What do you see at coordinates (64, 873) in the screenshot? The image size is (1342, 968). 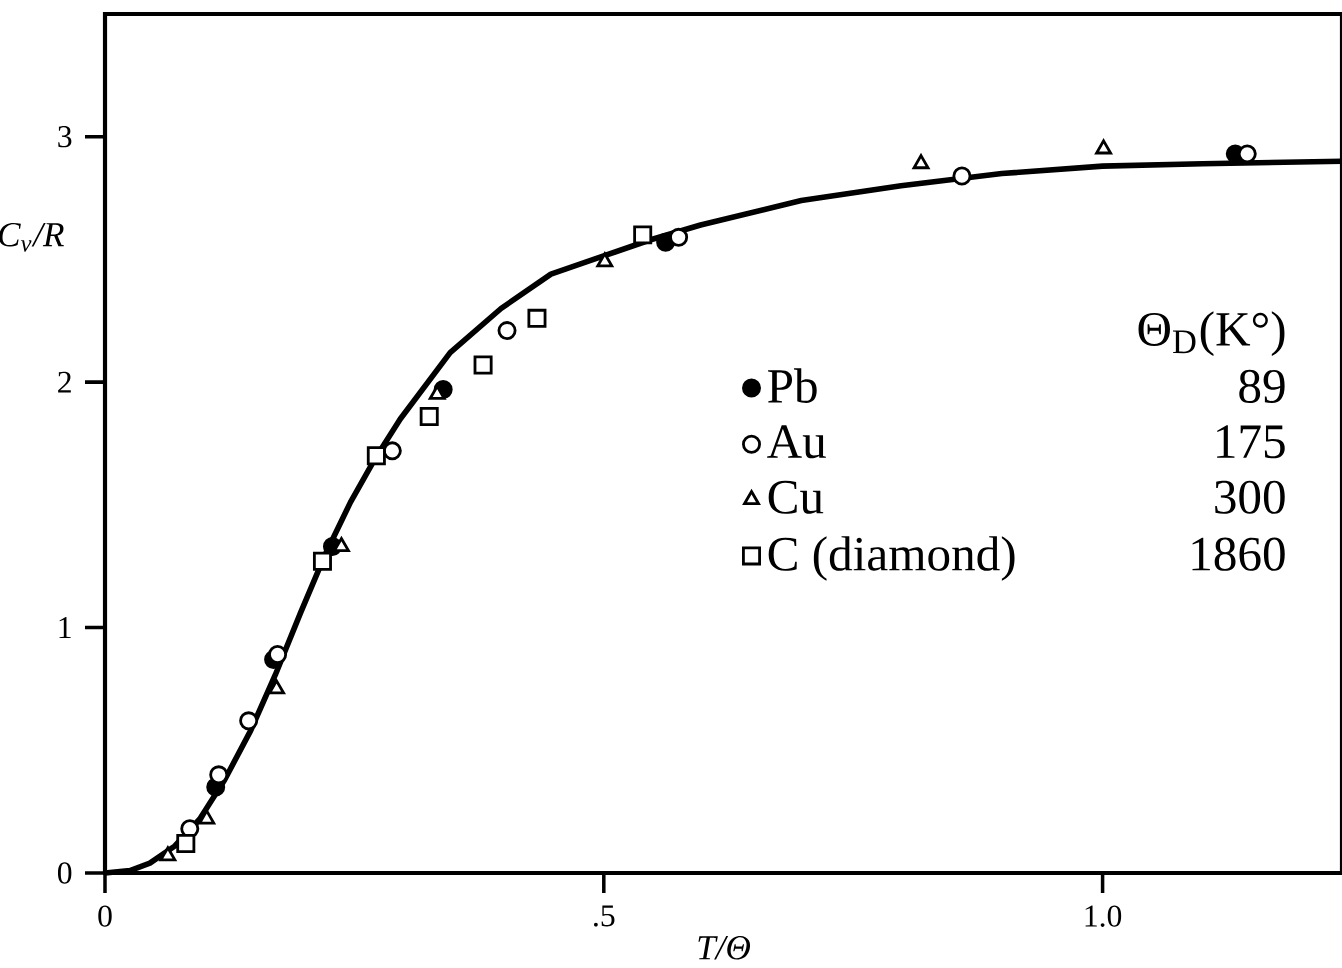 I see `y-tick-label: 0` at bounding box center [64, 873].